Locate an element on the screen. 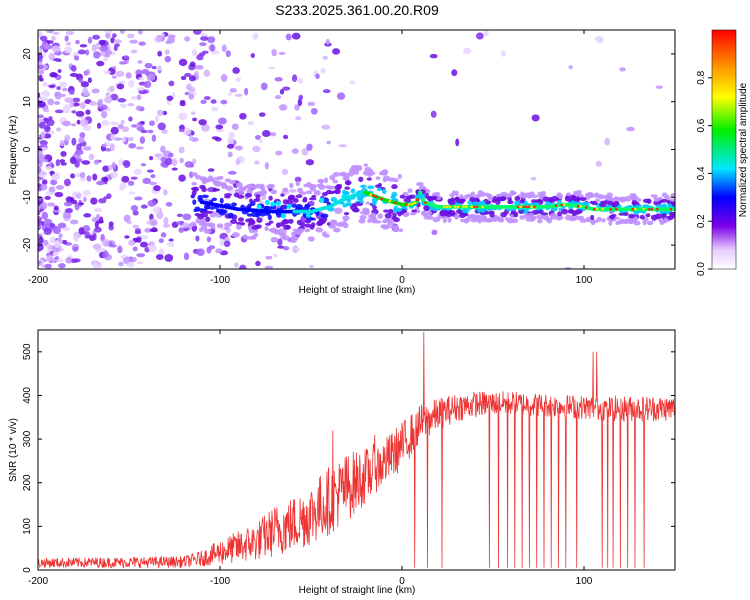  spectrogram-x-tick-label: -100 is located at coordinates (220, 280).